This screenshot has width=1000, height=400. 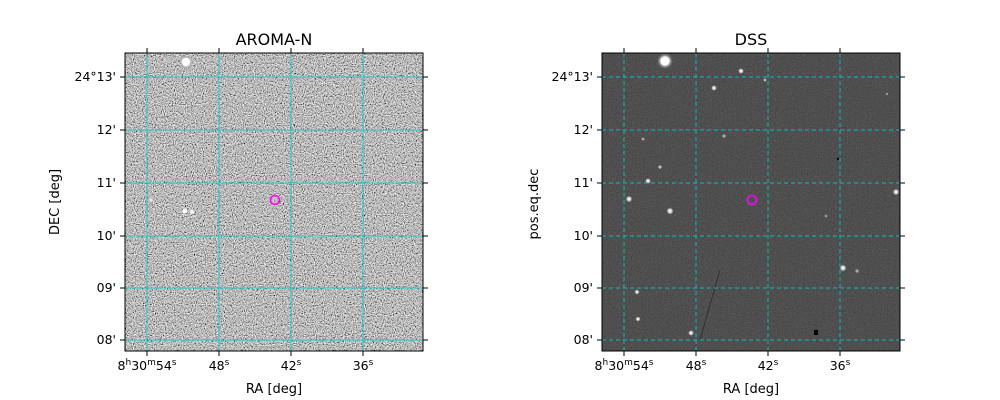 I want to click on panel-title: DSS, so click(x=751, y=39).